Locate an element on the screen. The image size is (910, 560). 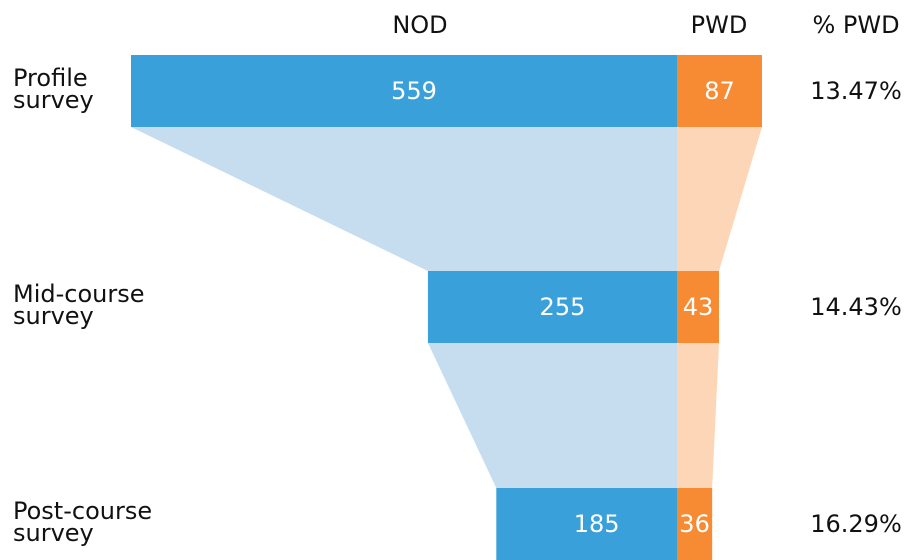
value-label: 87 is located at coordinates (719, 91).